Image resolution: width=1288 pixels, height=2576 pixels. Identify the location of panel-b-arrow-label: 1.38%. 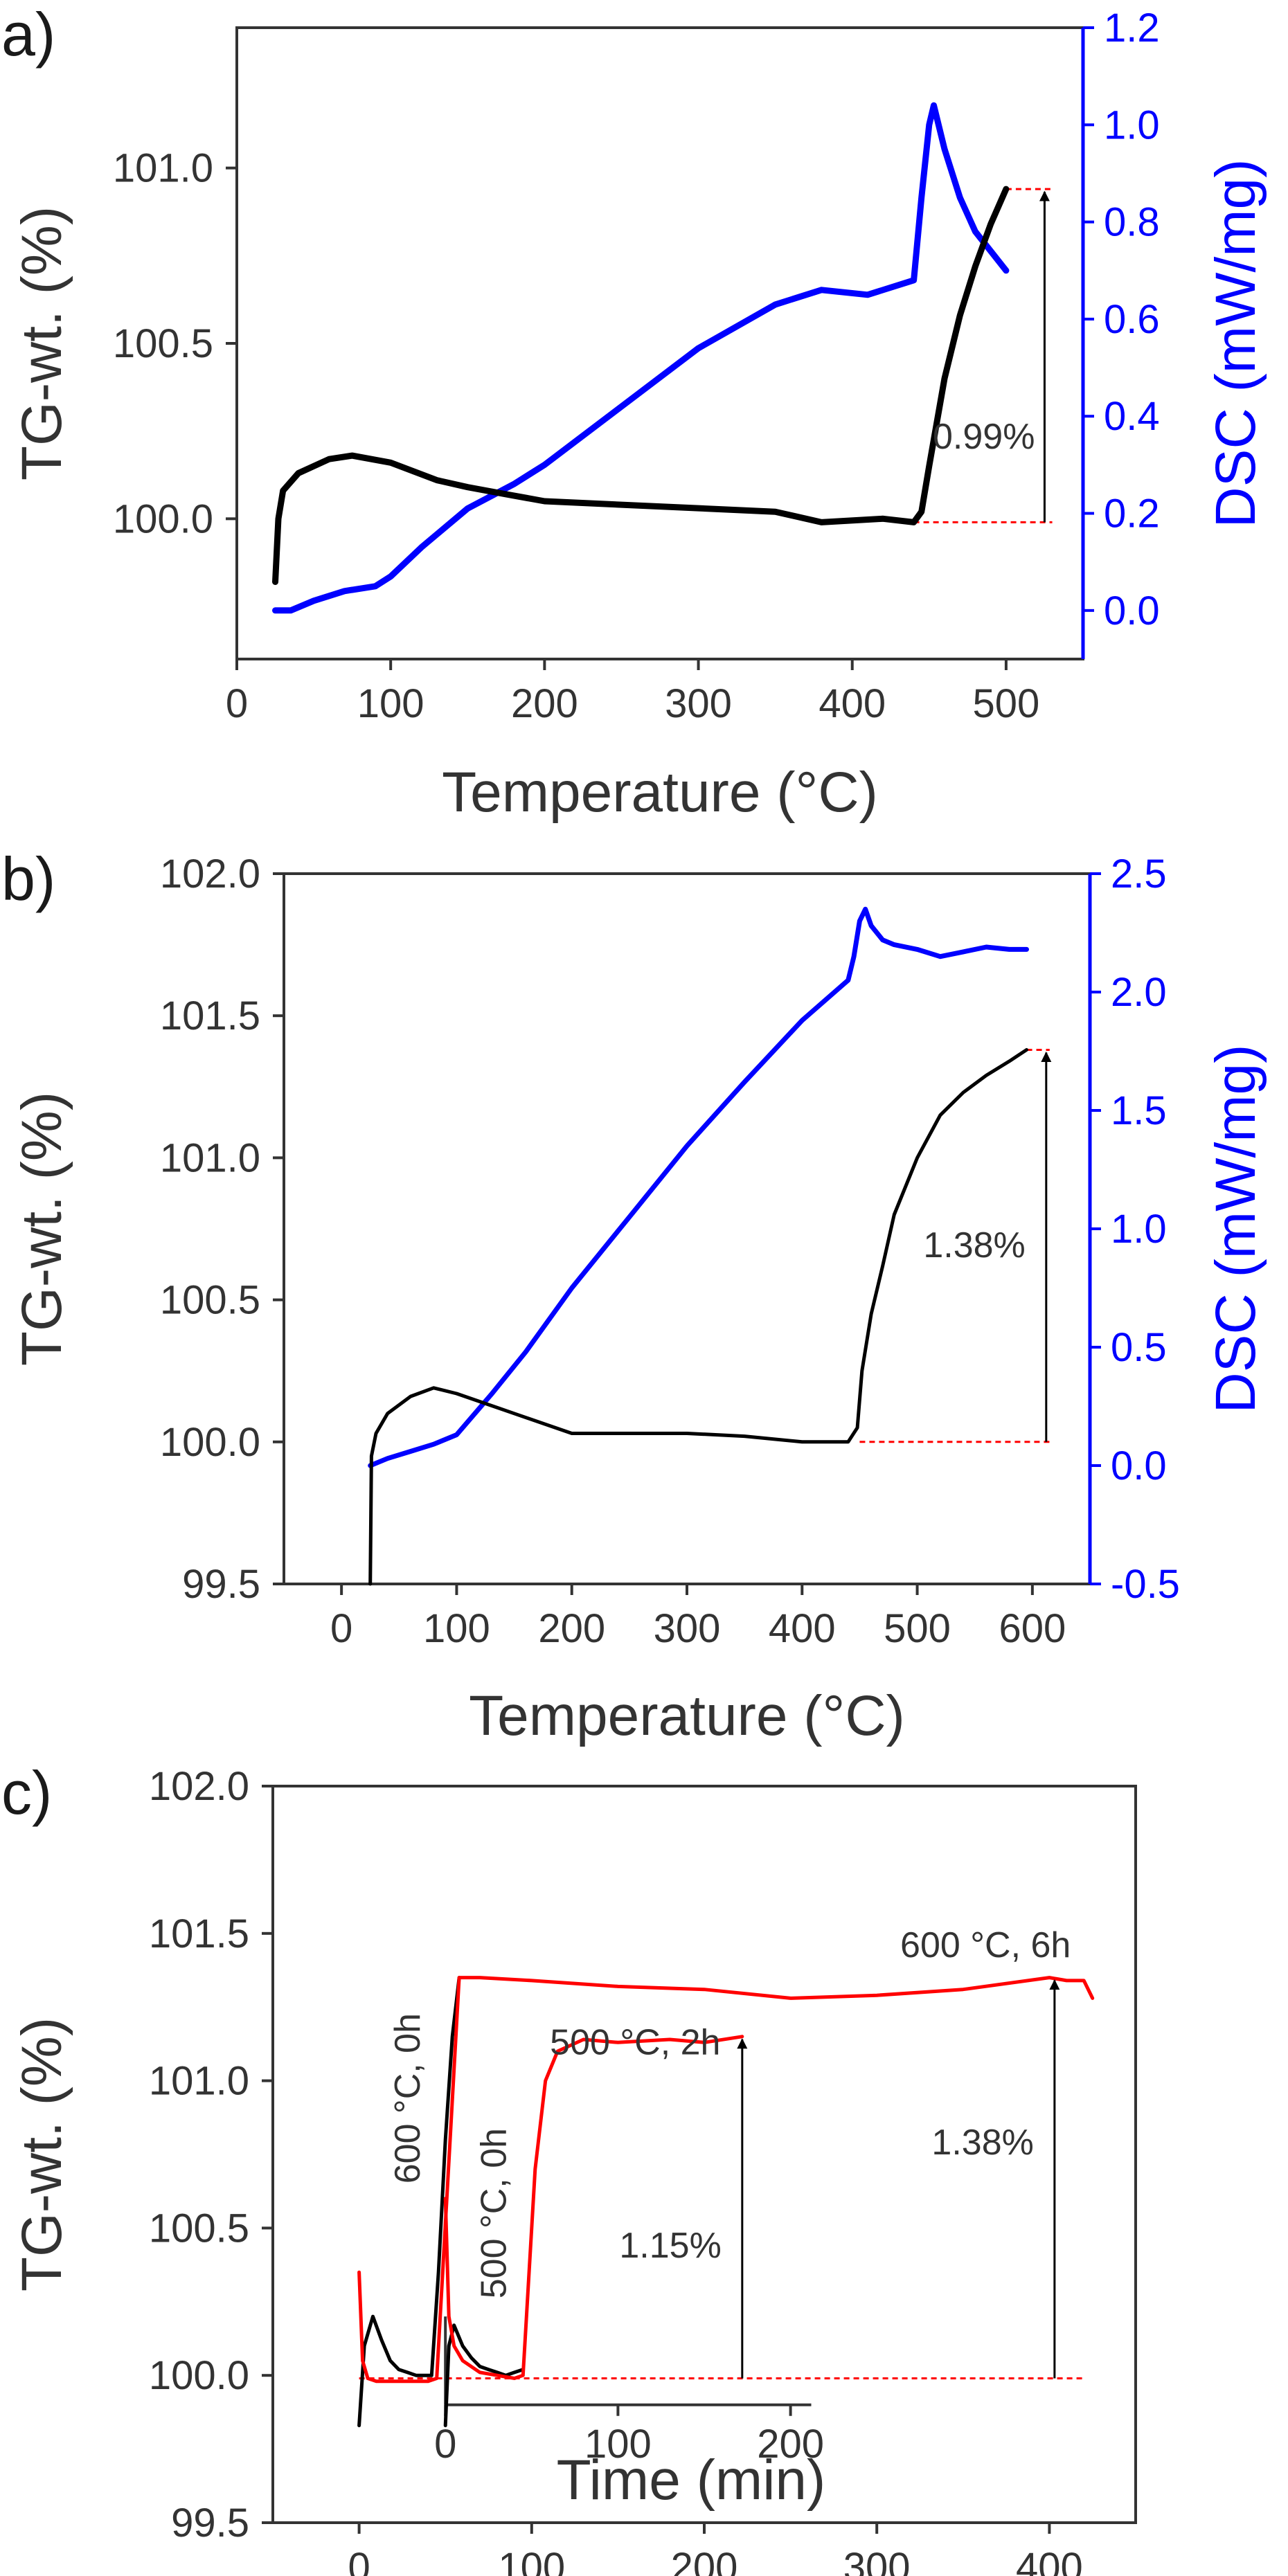
(974, 1246).